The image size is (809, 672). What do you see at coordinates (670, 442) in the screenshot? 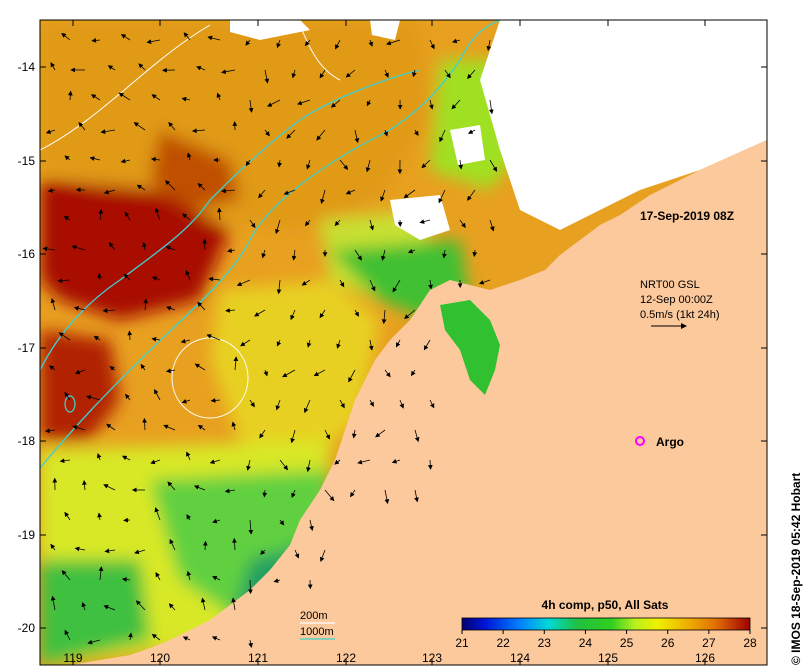
I see `argo-label: Argo` at bounding box center [670, 442].